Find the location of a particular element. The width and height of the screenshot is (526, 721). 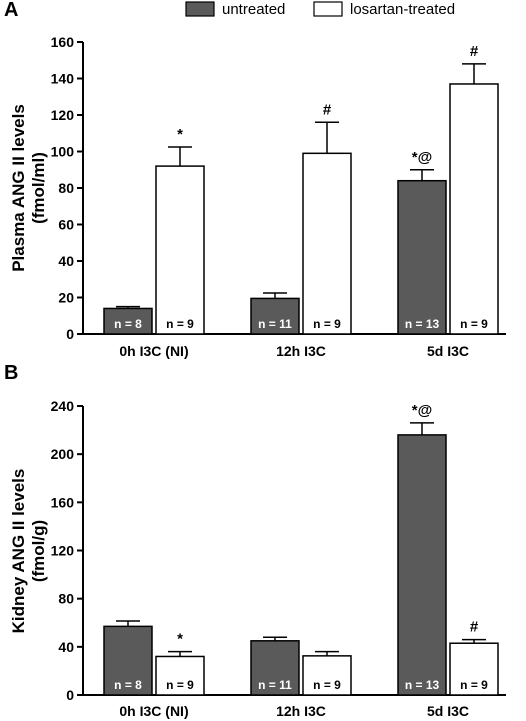

y-axis-label: Plasma ANG II levels(fmol/ml) is located at coordinates (28, 188).